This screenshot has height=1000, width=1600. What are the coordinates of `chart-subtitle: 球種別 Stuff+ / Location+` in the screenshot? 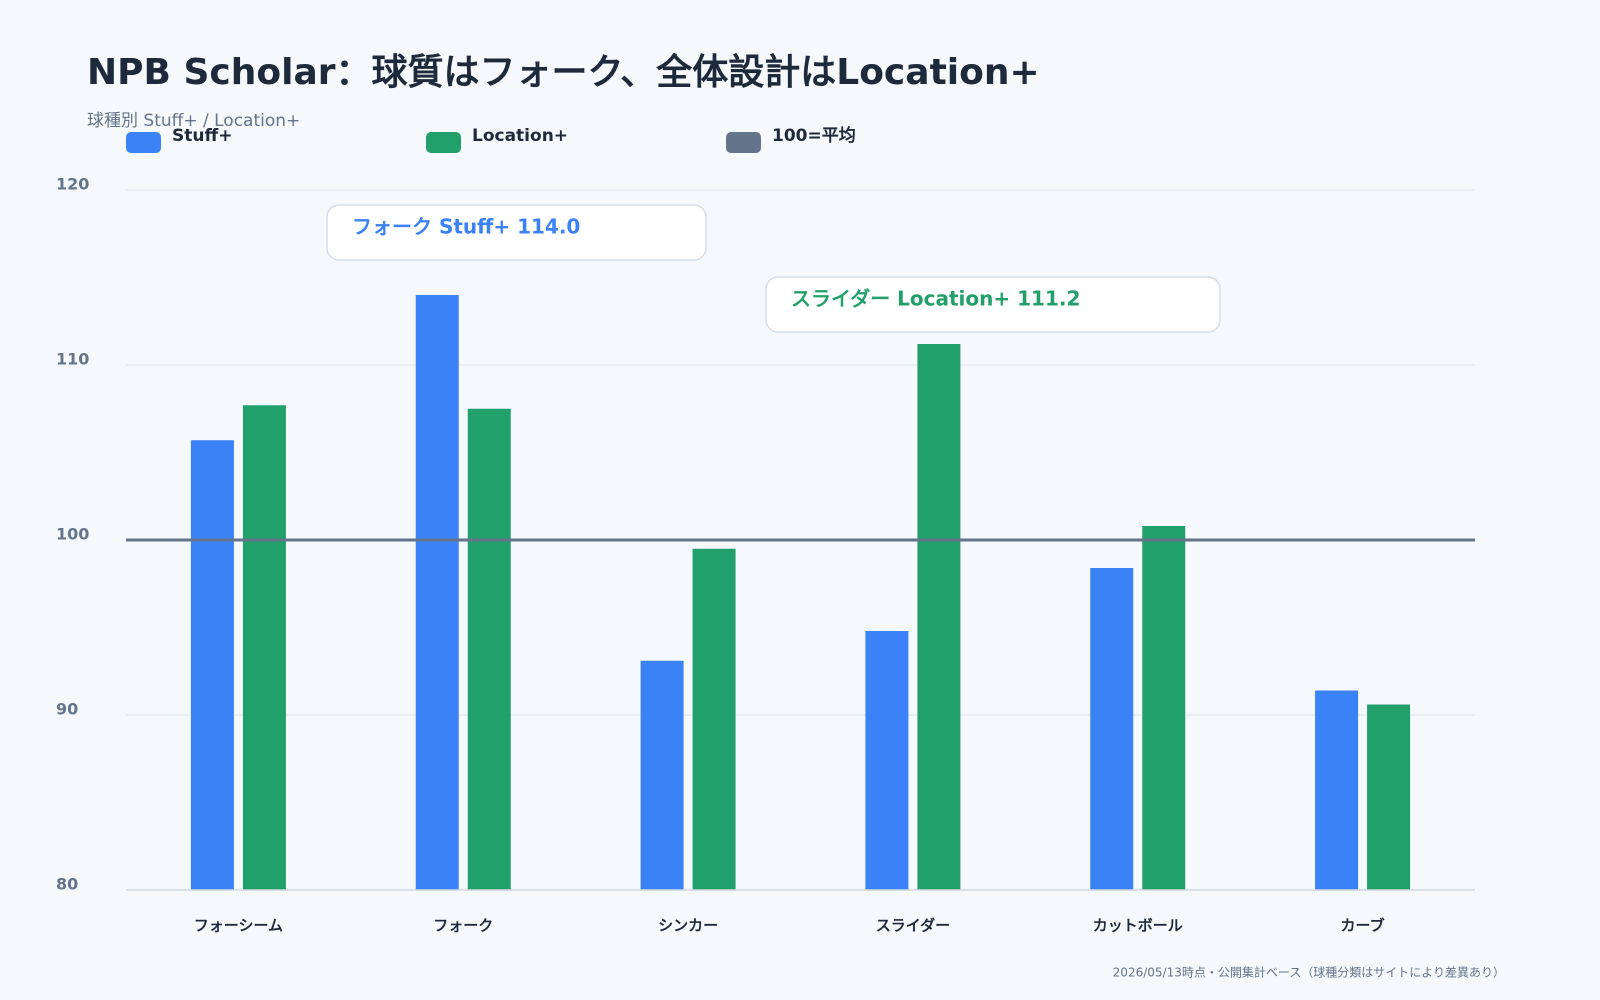 It's located at (193, 121).